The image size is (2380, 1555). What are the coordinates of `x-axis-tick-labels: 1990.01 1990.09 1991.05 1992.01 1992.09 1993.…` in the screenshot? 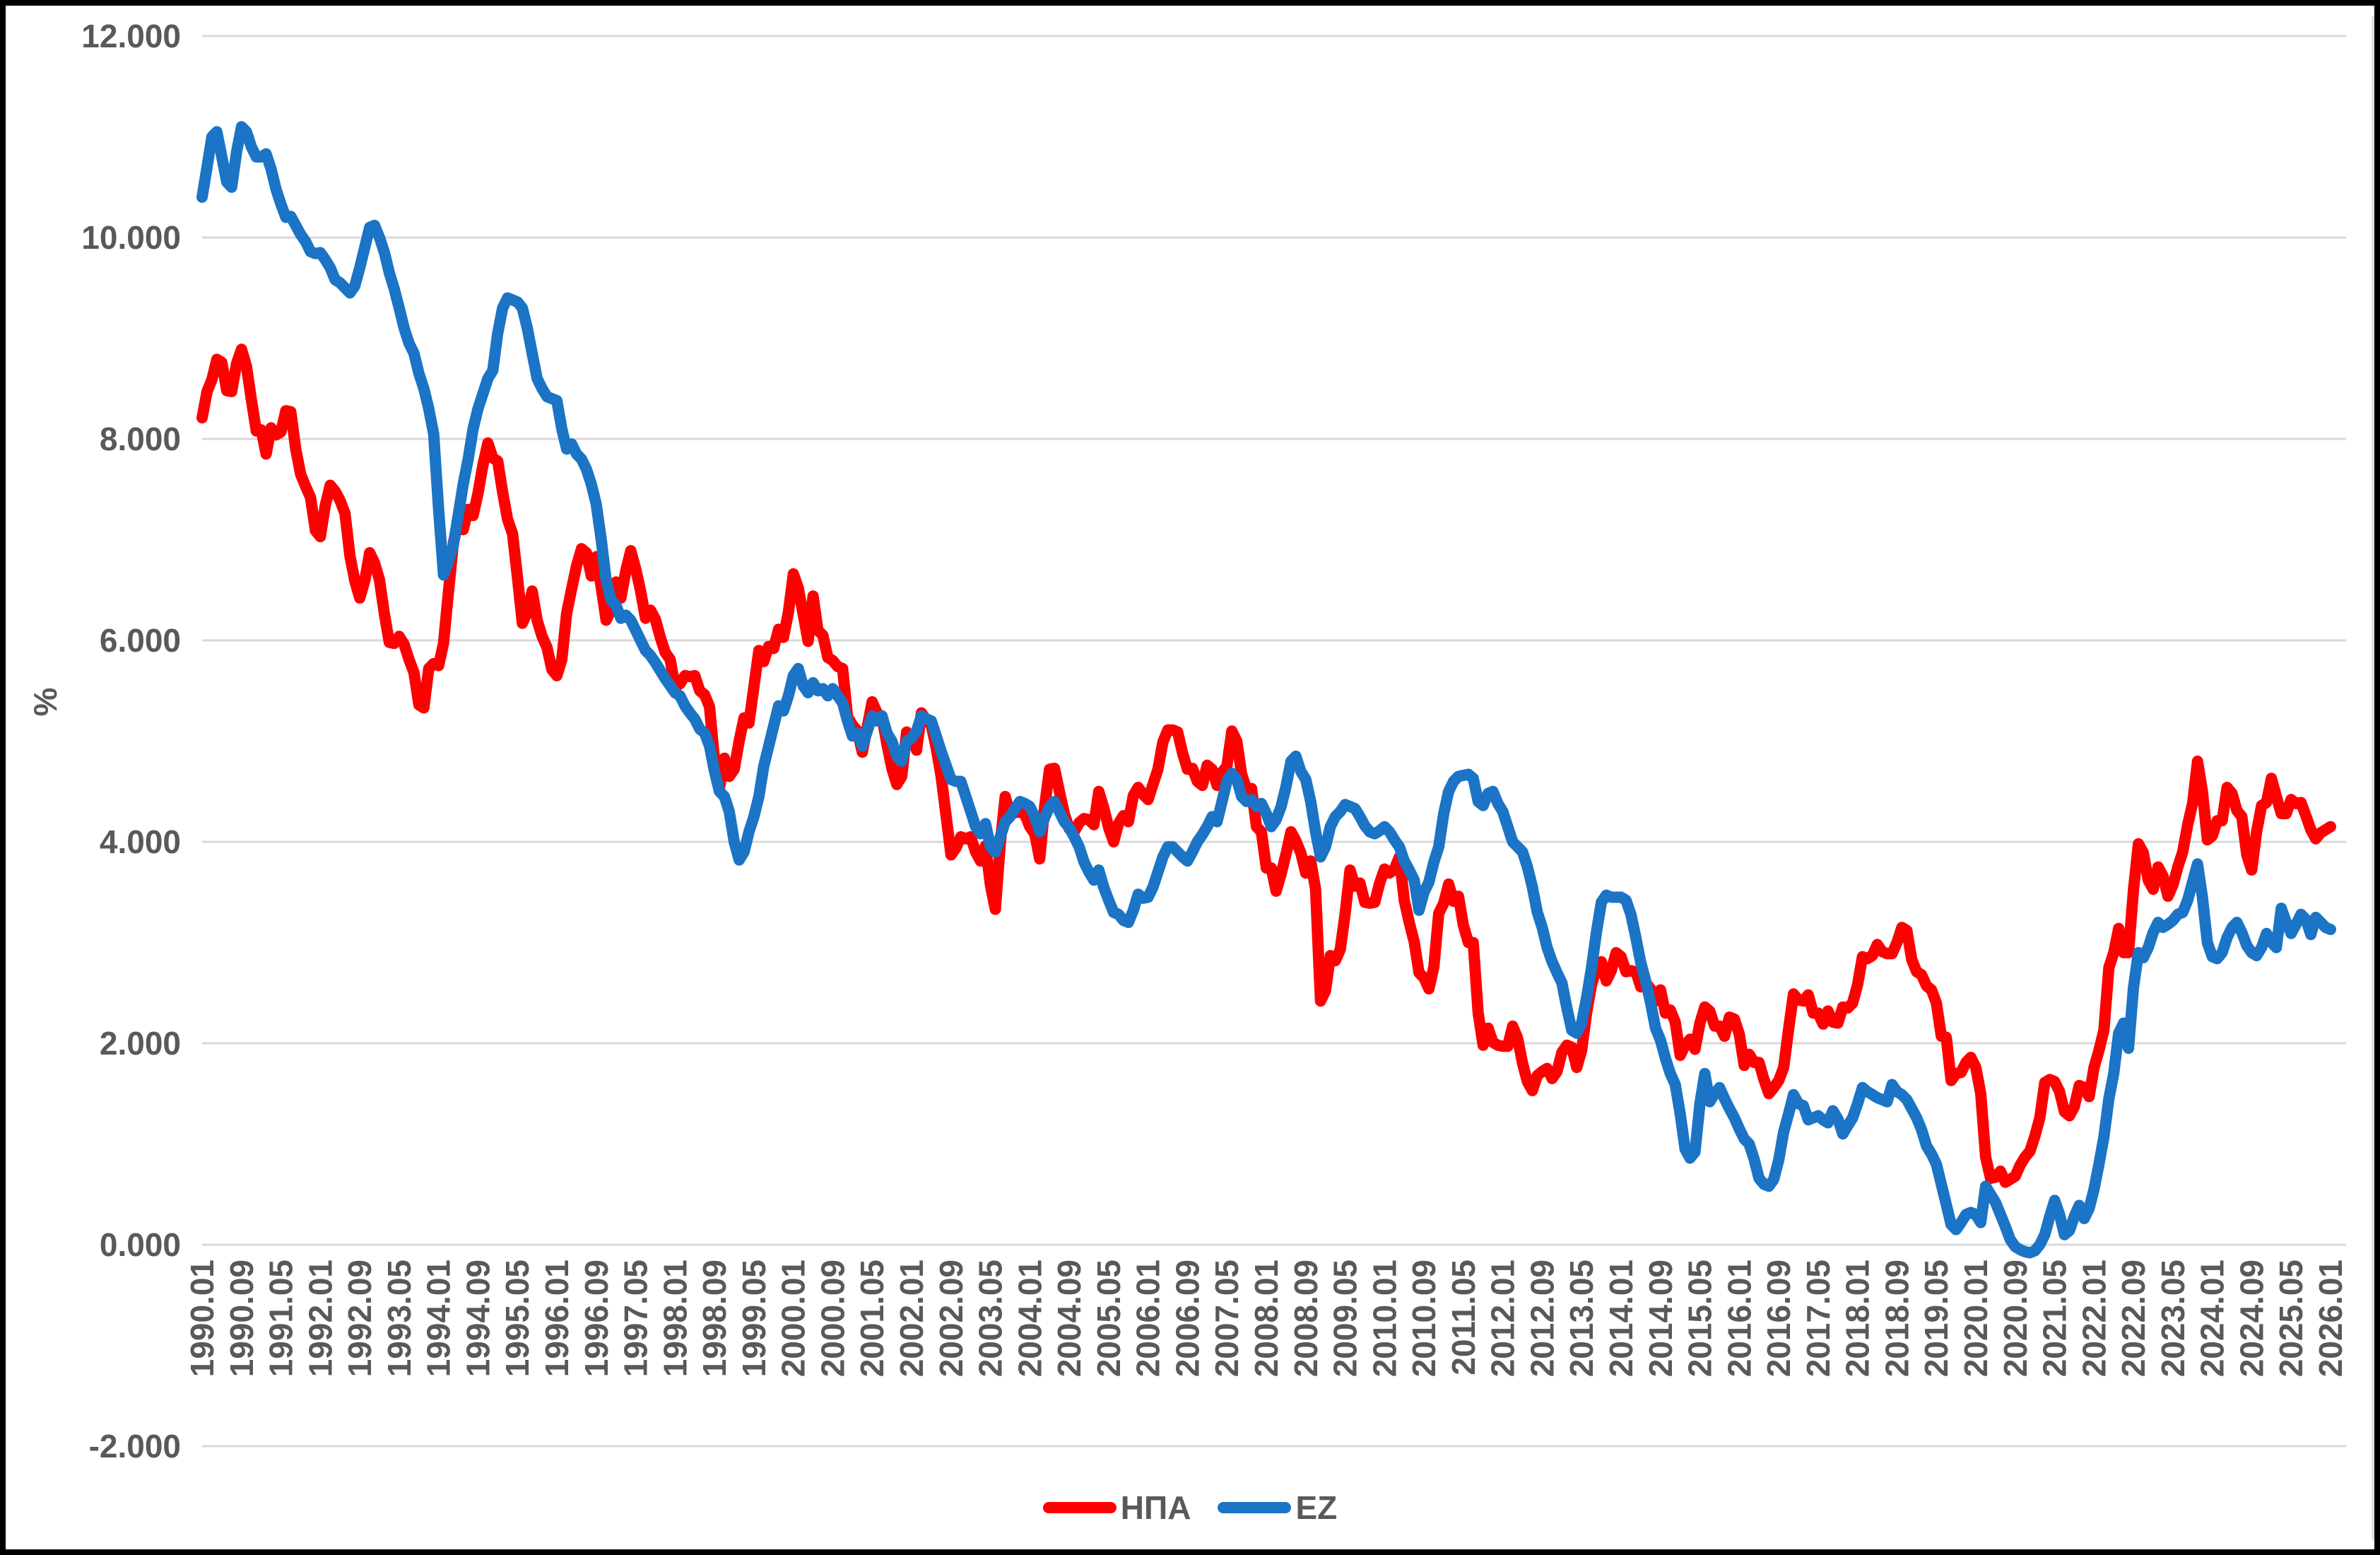 It's located at (1267, 1318).